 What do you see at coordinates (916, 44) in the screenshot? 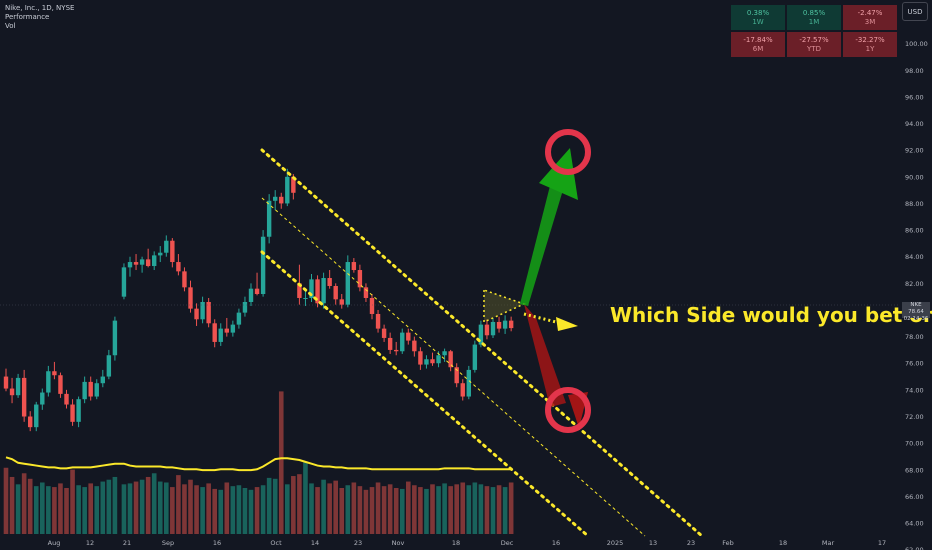
I see `price-tick-label: 100.00` at bounding box center [916, 44].